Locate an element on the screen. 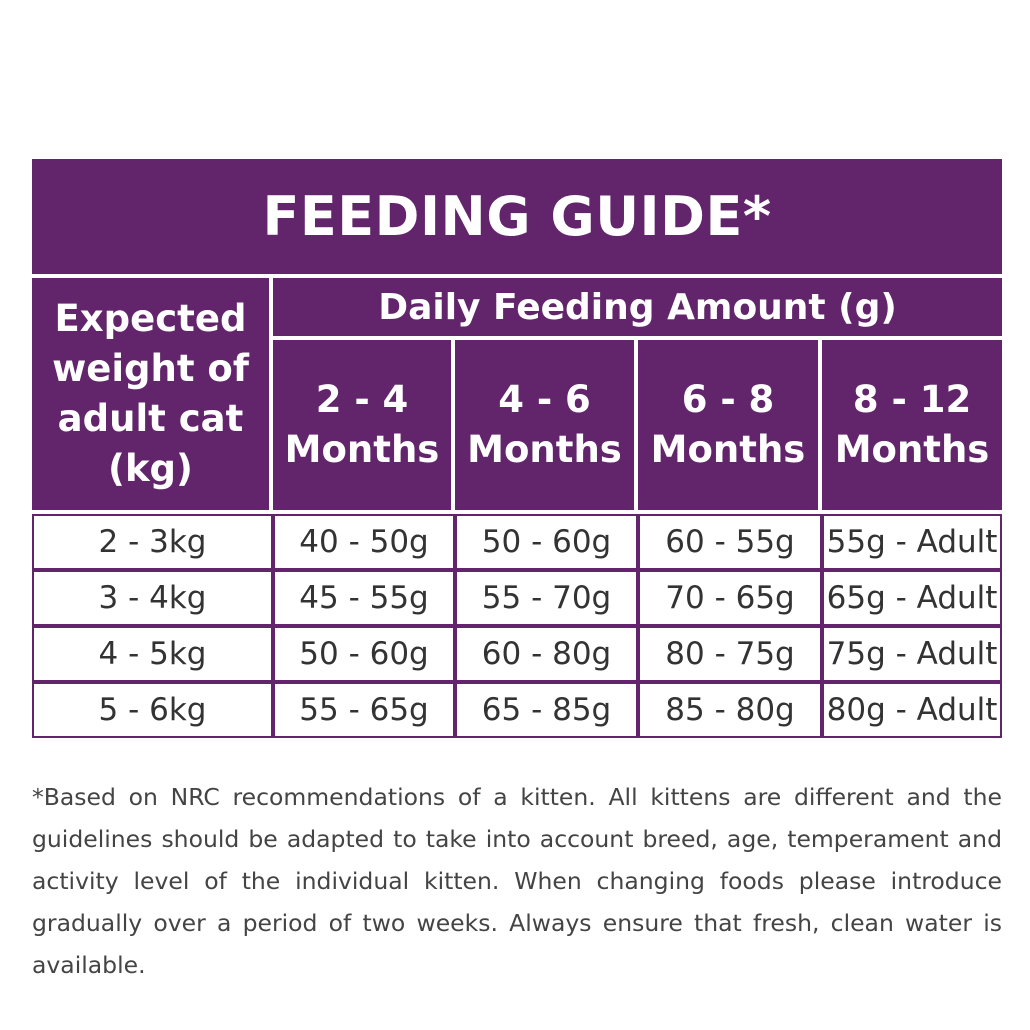 This screenshot has height=1030, width=1030. amount-cell: 70 - 65g is located at coordinates (730, 598).